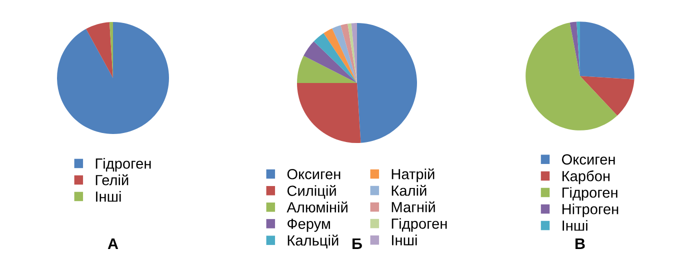 The image size is (677, 263). What do you see at coordinates (313, 241) in the screenshot?
I see `legend-label: Кальцій` at bounding box center [313, 241].